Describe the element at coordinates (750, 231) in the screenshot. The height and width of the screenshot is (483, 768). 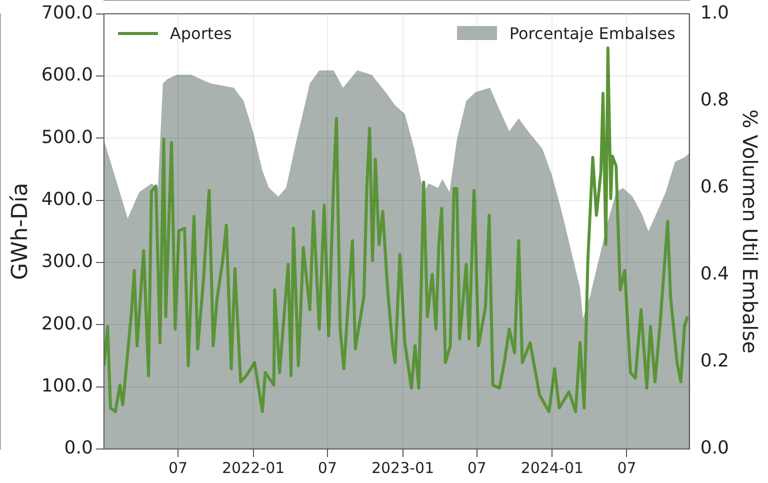
I see `y2-axis-title: % Volumen Util Embalse` at that location.